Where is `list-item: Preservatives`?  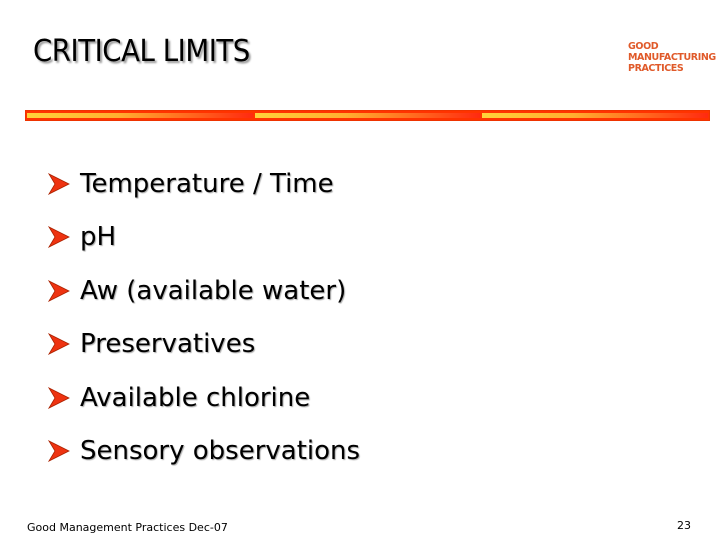 list-item: Preservatives is located at coordinates (204, 345).